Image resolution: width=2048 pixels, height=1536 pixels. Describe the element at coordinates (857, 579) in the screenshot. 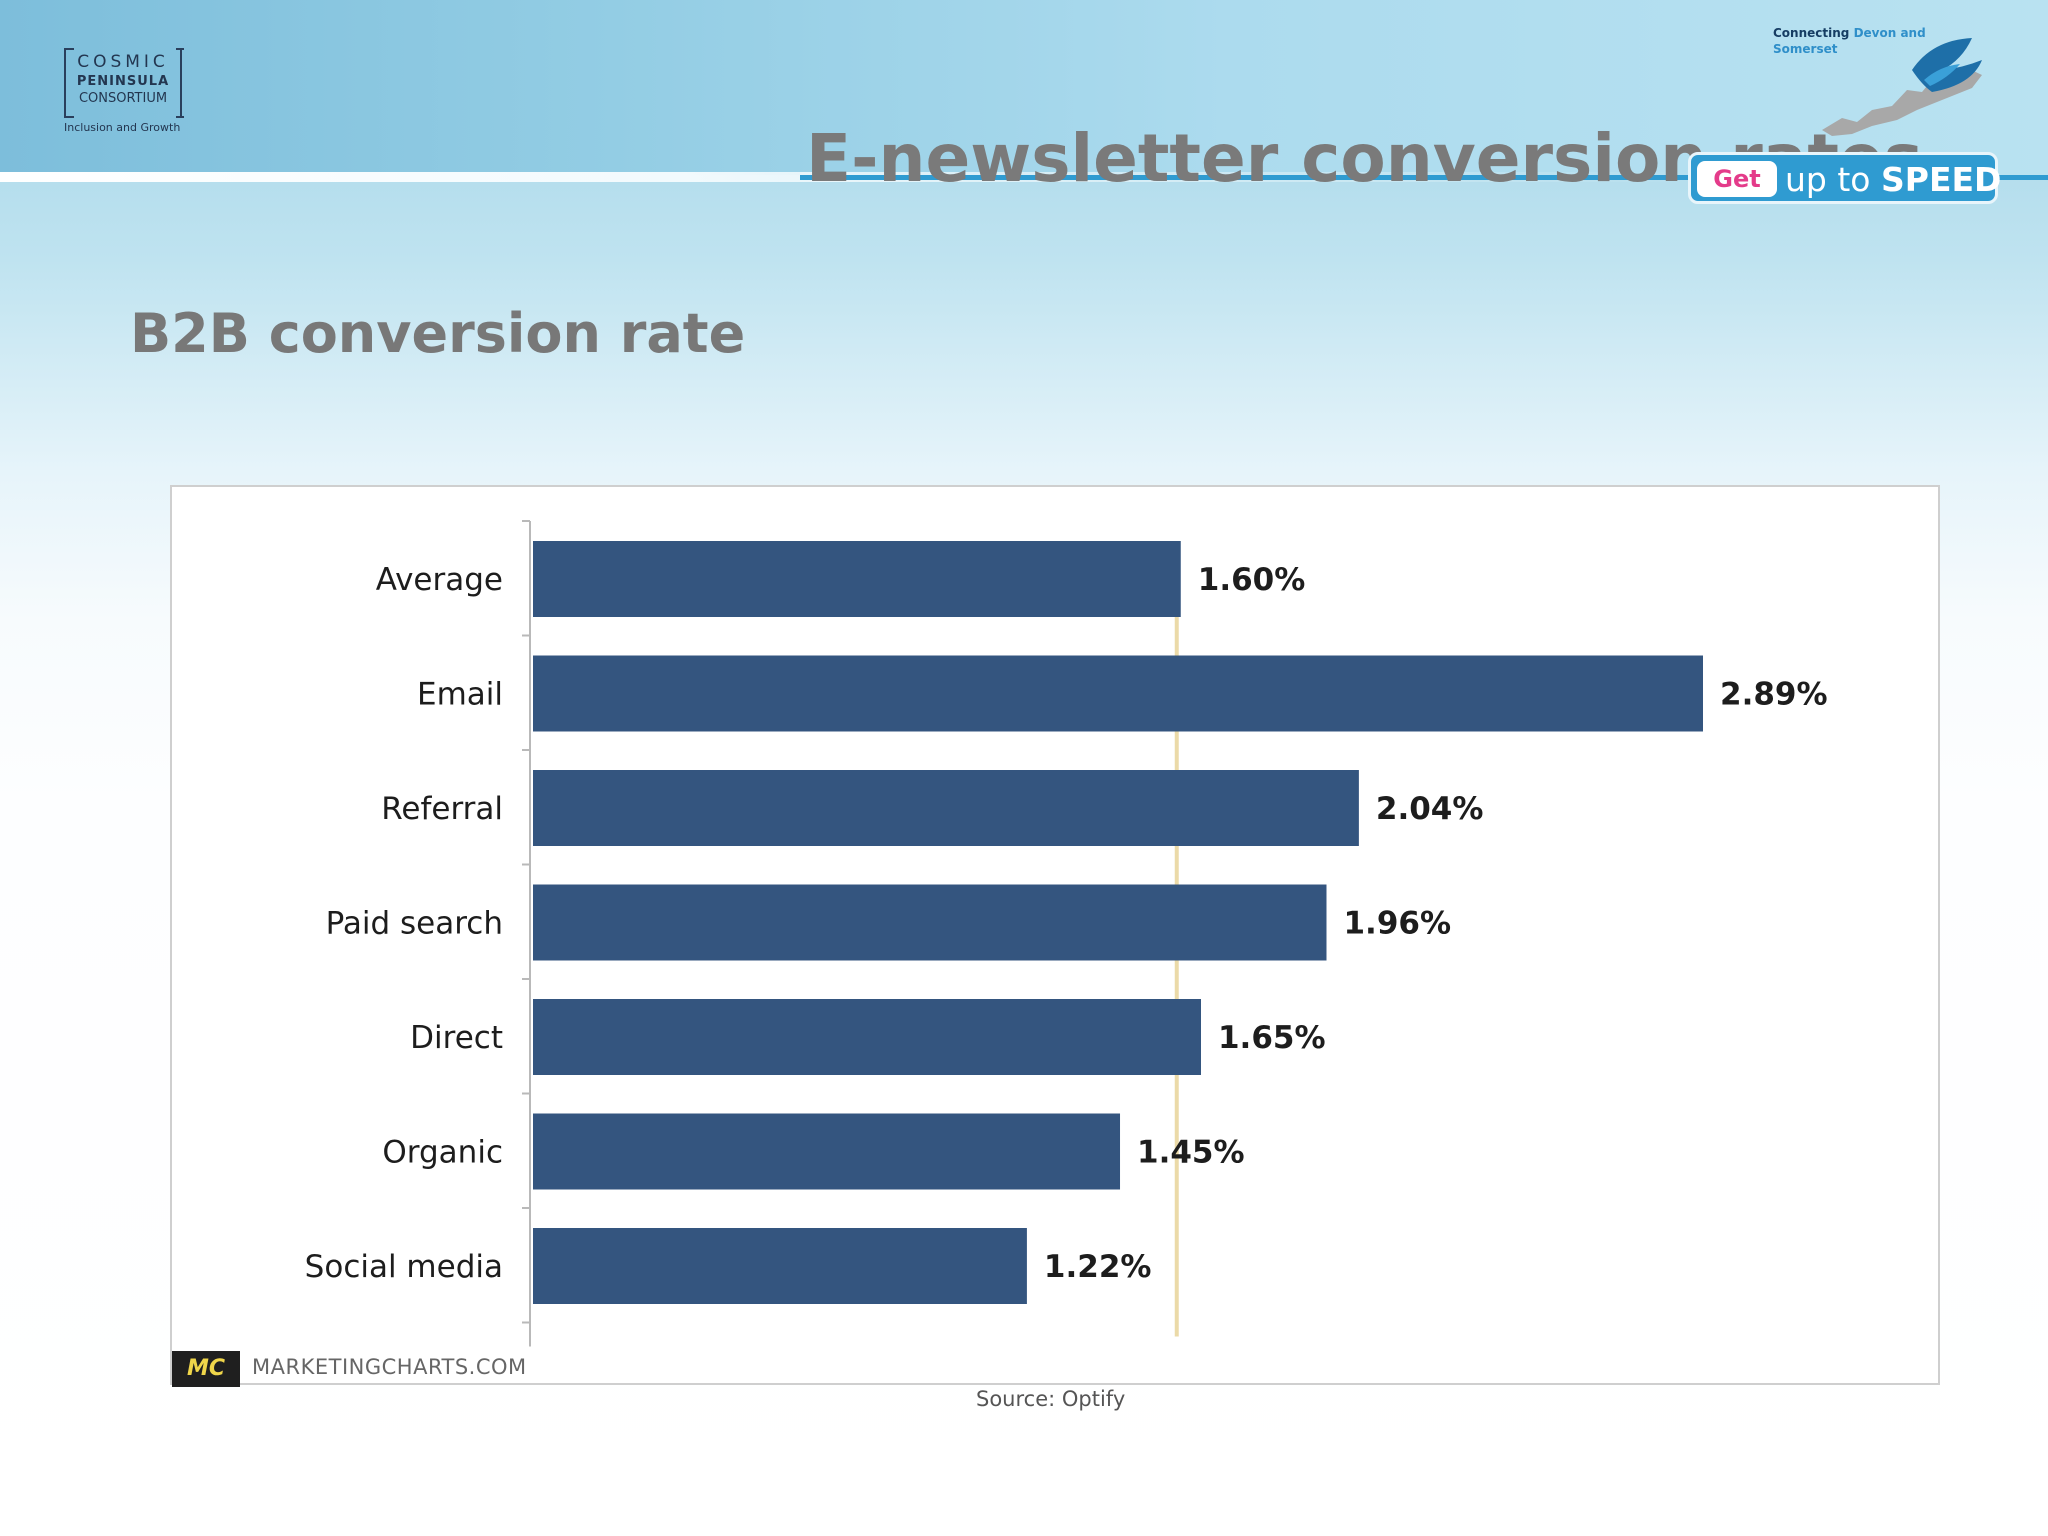

I see `bar-average` at that location.